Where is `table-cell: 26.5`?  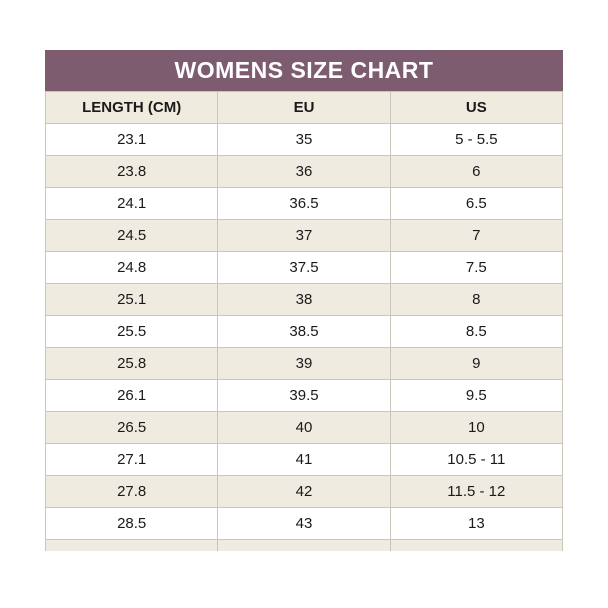
table-cell: 26.5 is located at coordinates (131, 427).